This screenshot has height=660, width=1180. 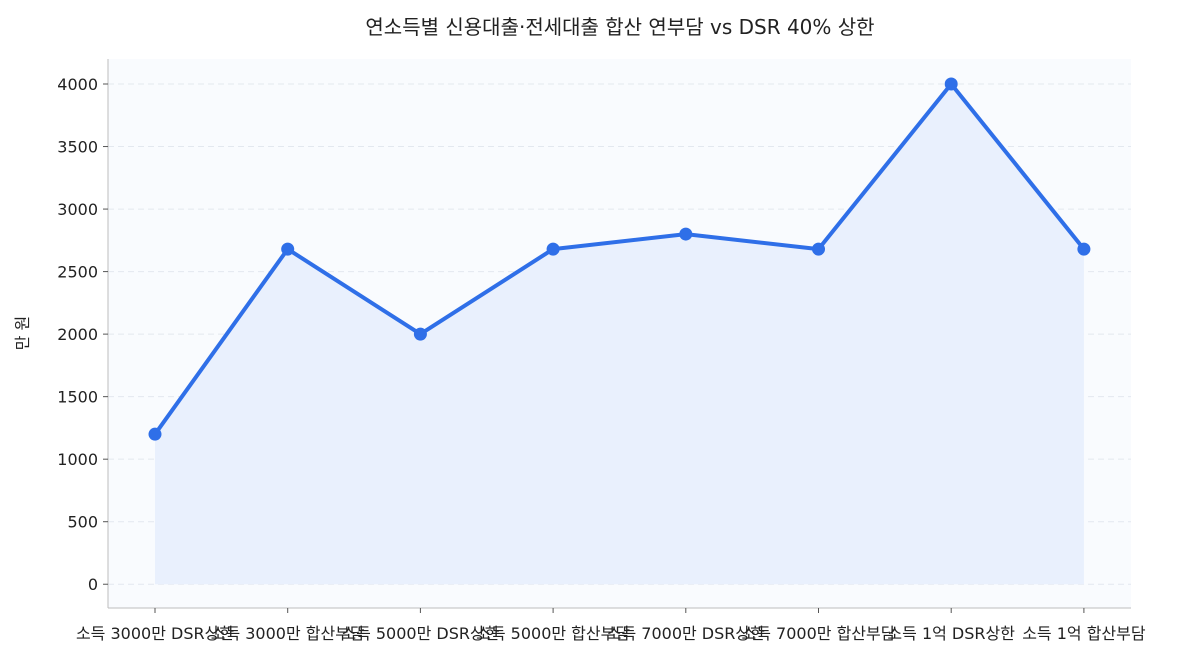 I want to click on y-tick-label: 1000, so click(x=77, y=459).